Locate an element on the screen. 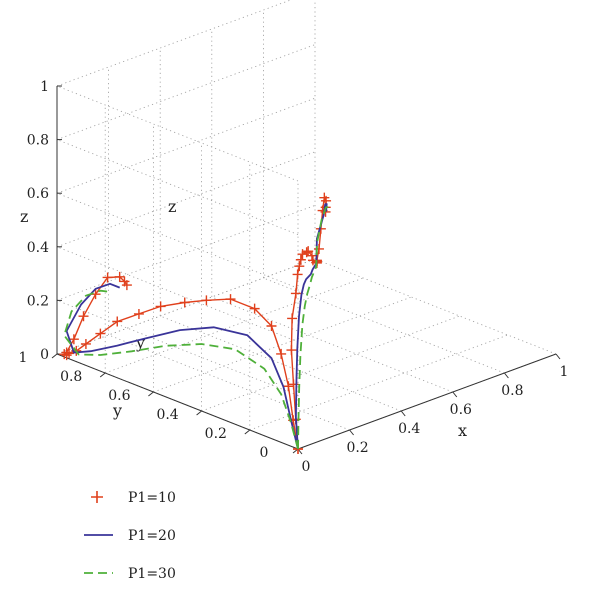 The image size is (600, 599). x-tick-label: 0.2 is located at coordinates (357, 448).